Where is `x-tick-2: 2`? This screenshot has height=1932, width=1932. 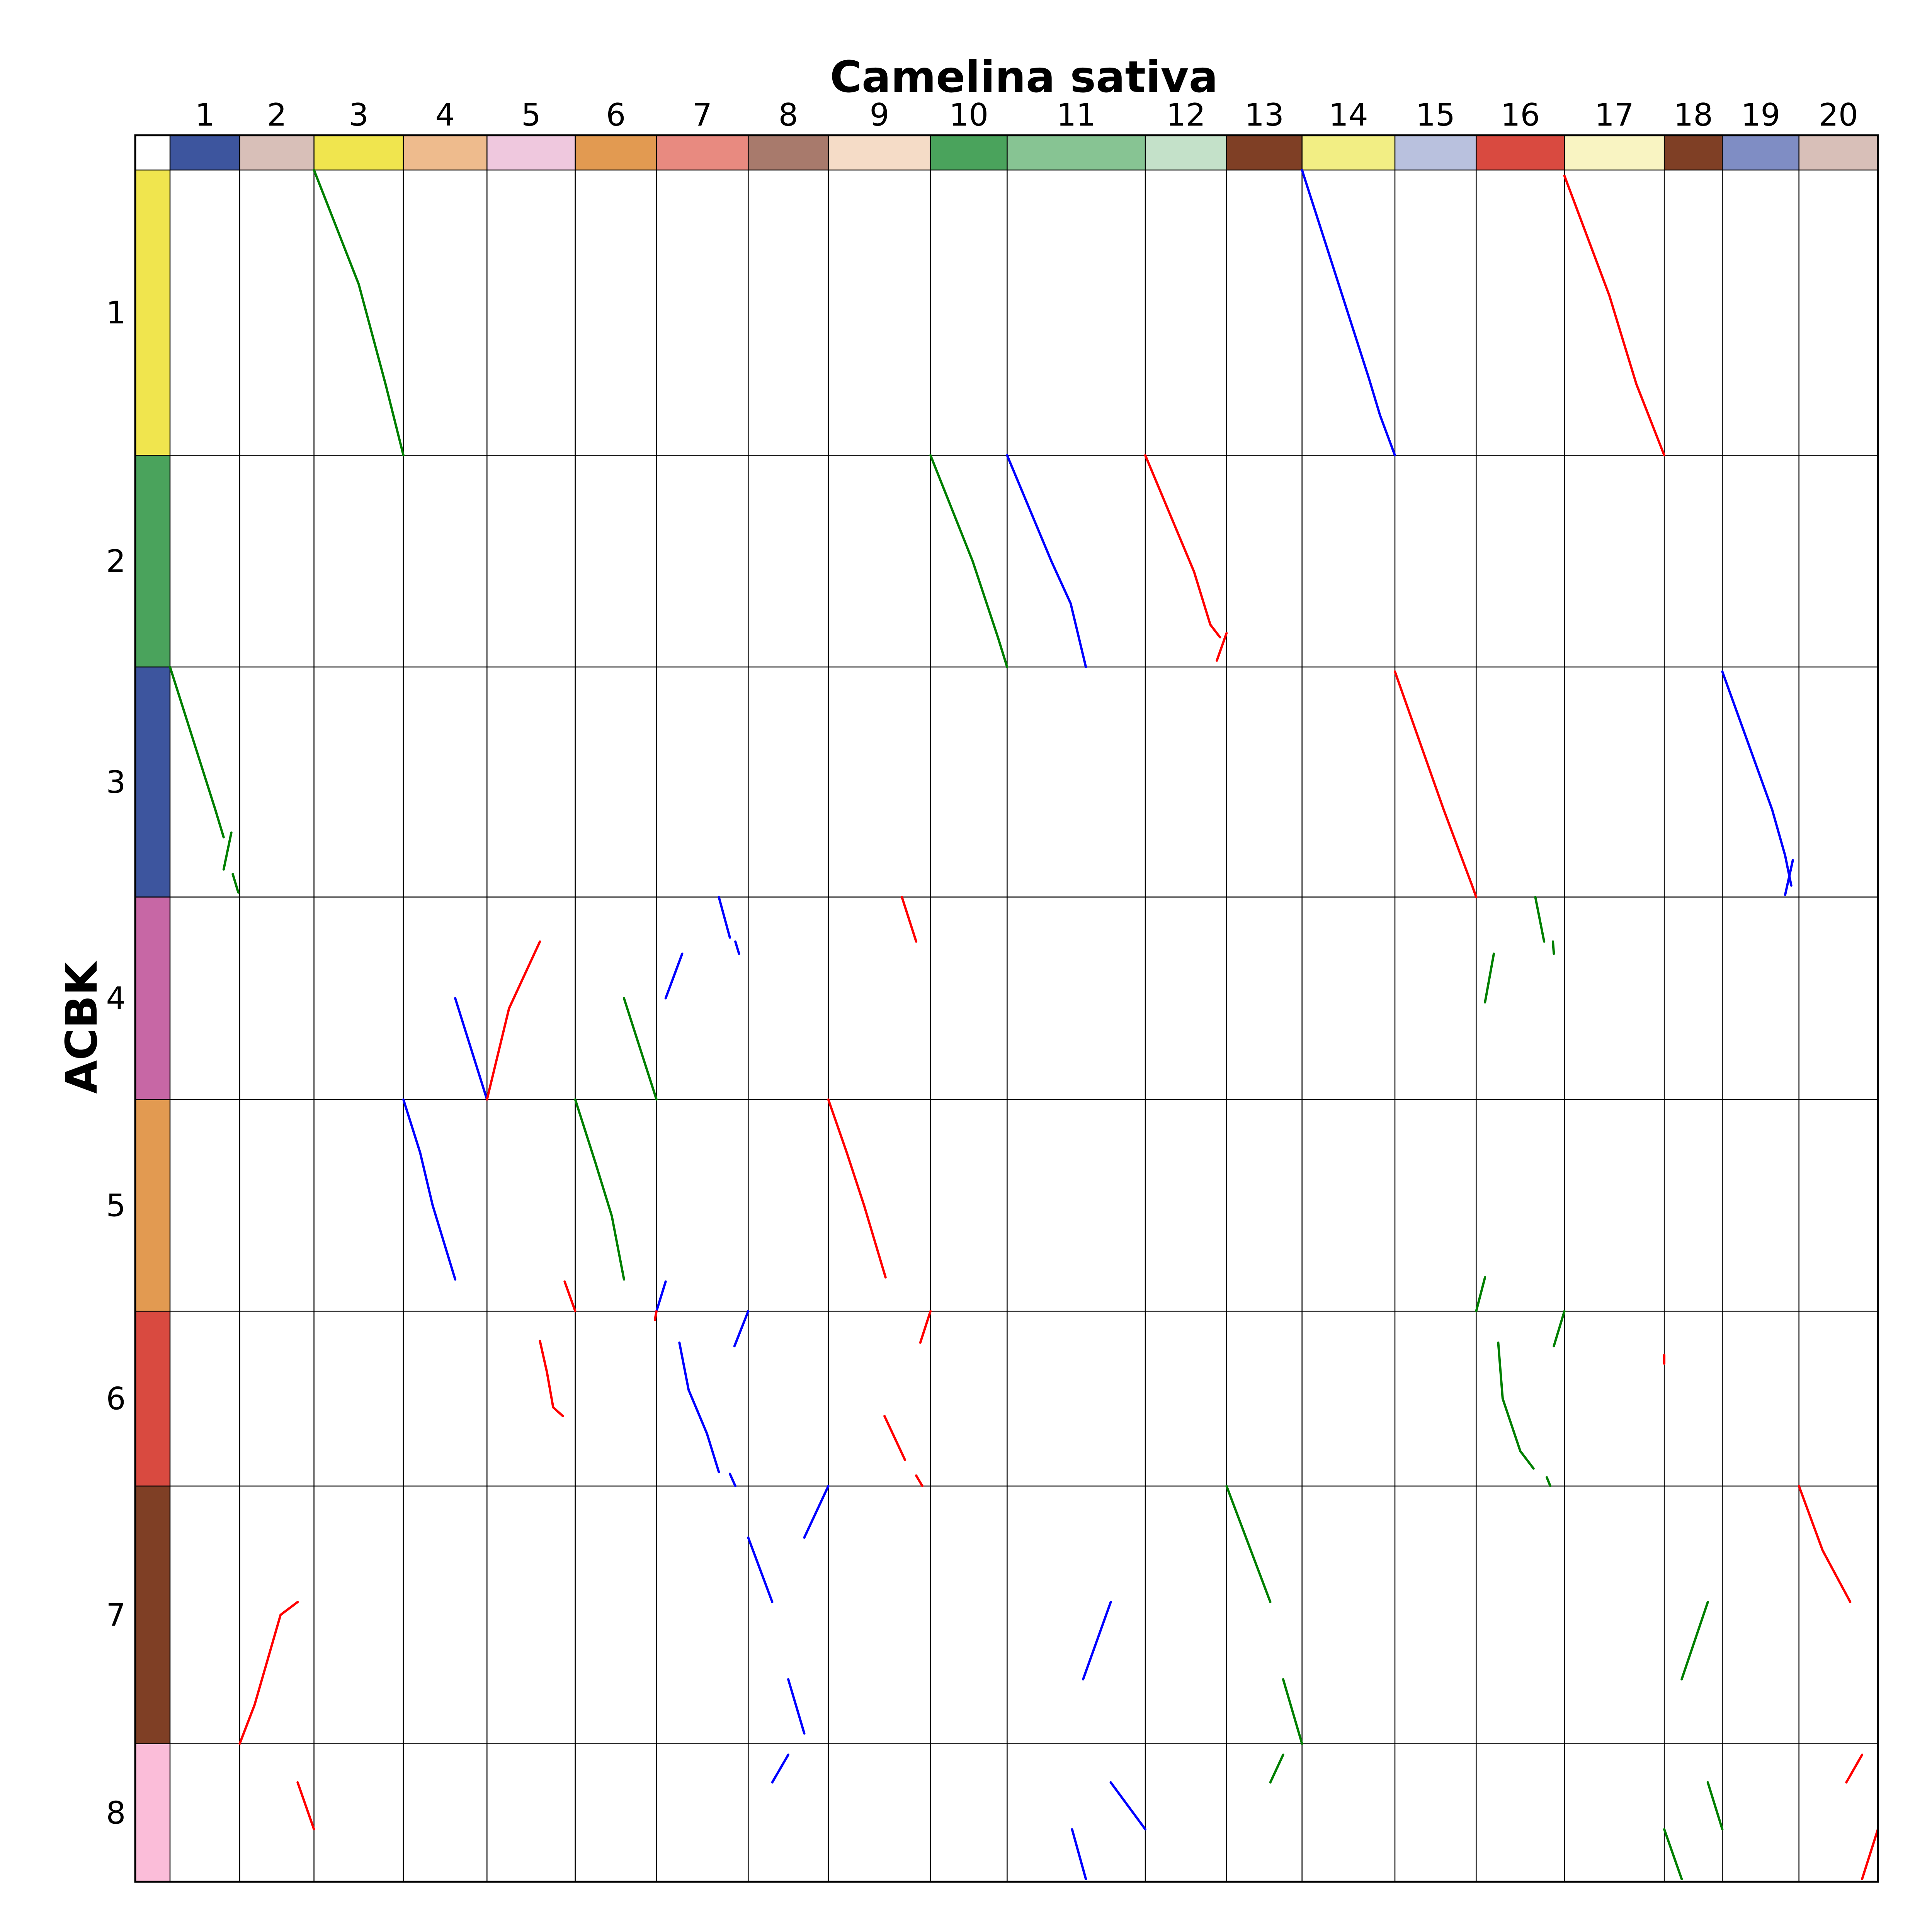 x-tick-2: 2 is located at coordinates (277, 115).